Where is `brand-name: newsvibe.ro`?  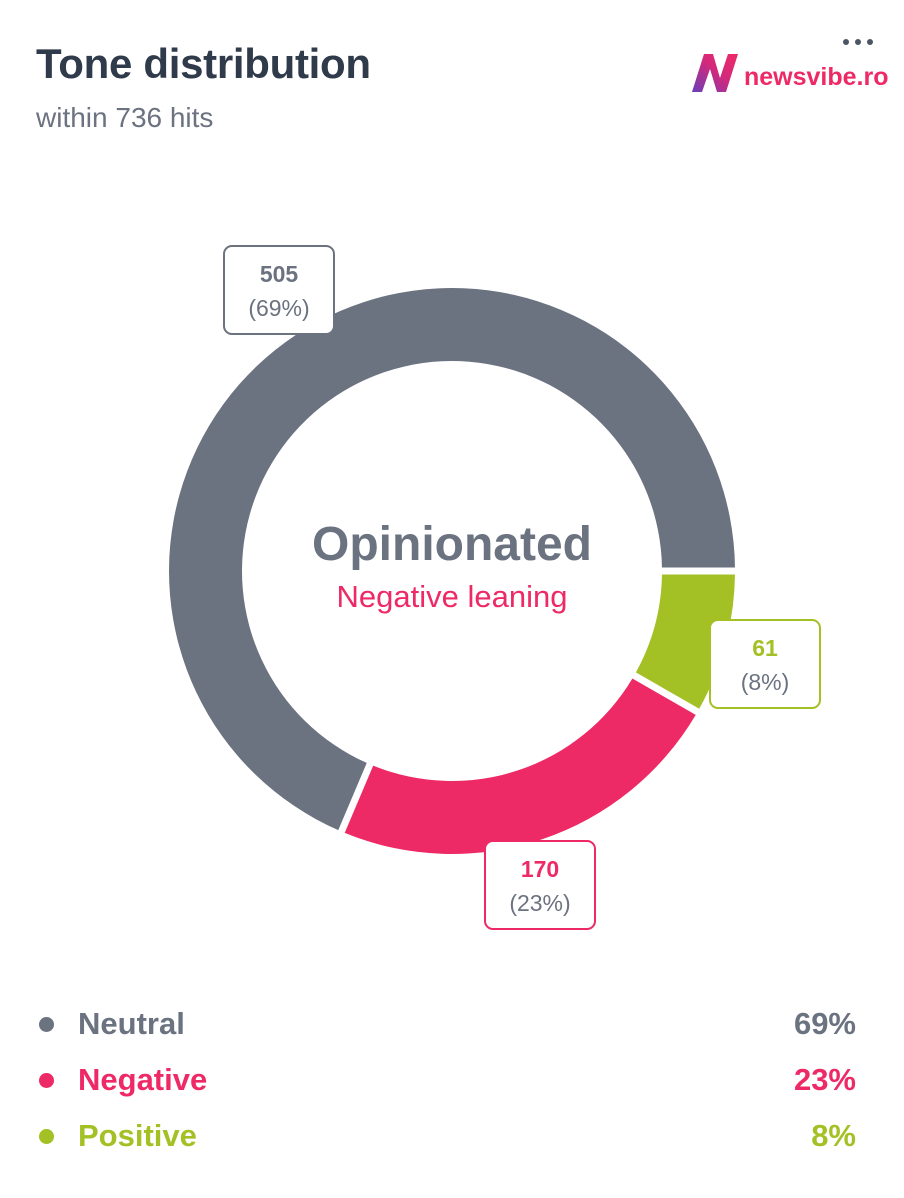 brand-name: newsvibe.ro is located at coordinates (816, 76).